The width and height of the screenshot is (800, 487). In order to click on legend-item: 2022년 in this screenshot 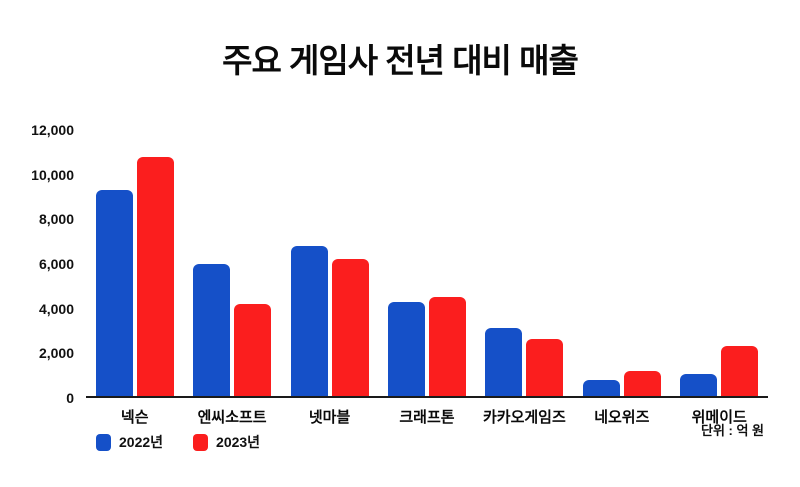, I will do `click(129, 442)`.